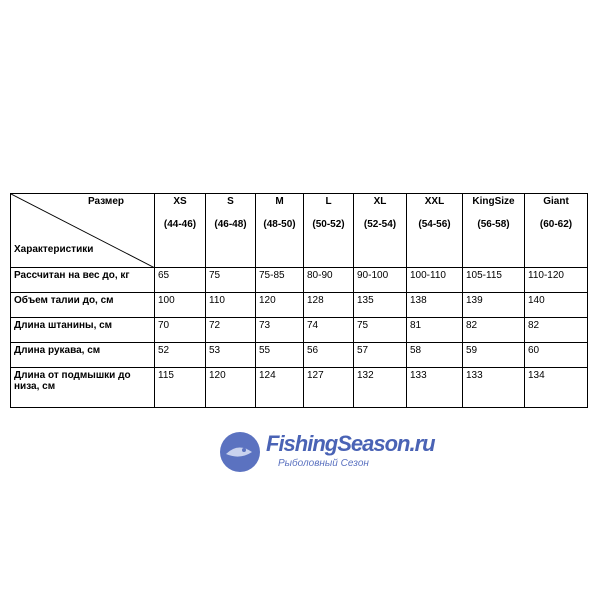 The height and width of the screenshot is (600, 600). Describe the element at coordinates (230, 305) in the screenshot. I see `value-cell: 110` at that location.